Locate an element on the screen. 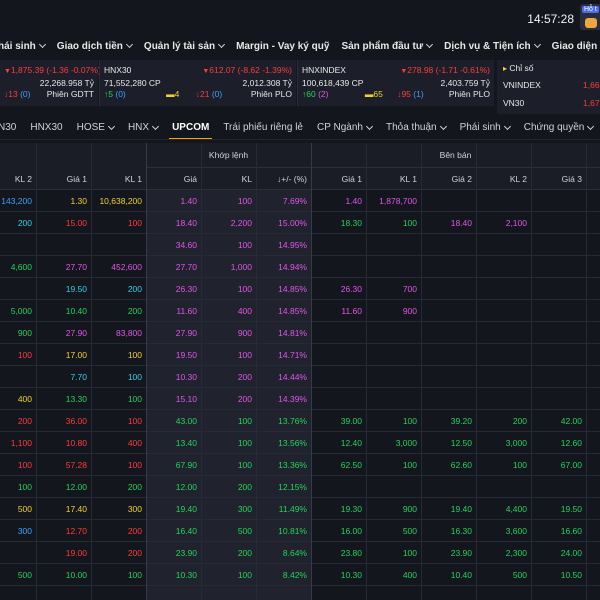  table-row: 7.70 100 10.30 200 14.44% is located at coordinates (300, 377).